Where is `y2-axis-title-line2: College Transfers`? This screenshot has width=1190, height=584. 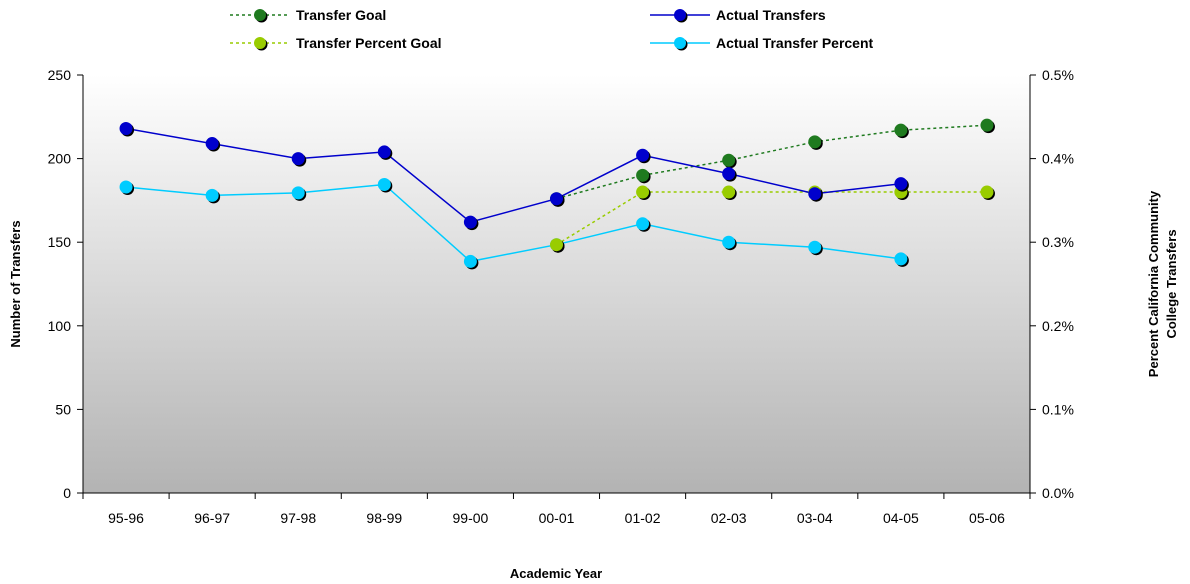
y2-axis-title-line2: College Transfers is located at coordinates (1171, 283).